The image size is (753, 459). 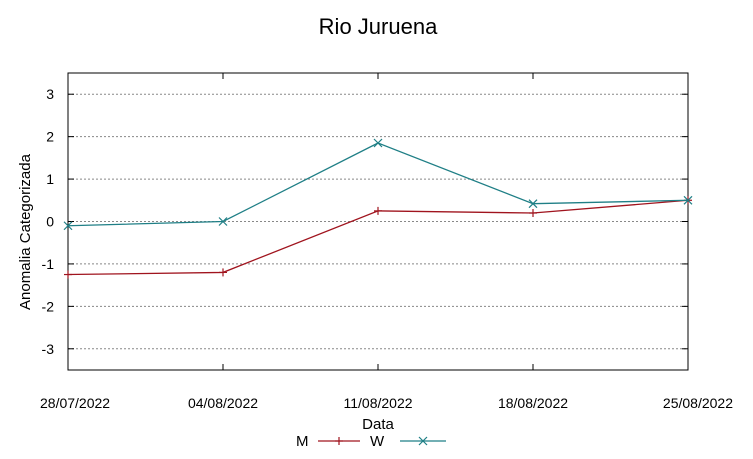 I want to click on x-tick-label: 18/08/2022, so click(x=533, y=403).